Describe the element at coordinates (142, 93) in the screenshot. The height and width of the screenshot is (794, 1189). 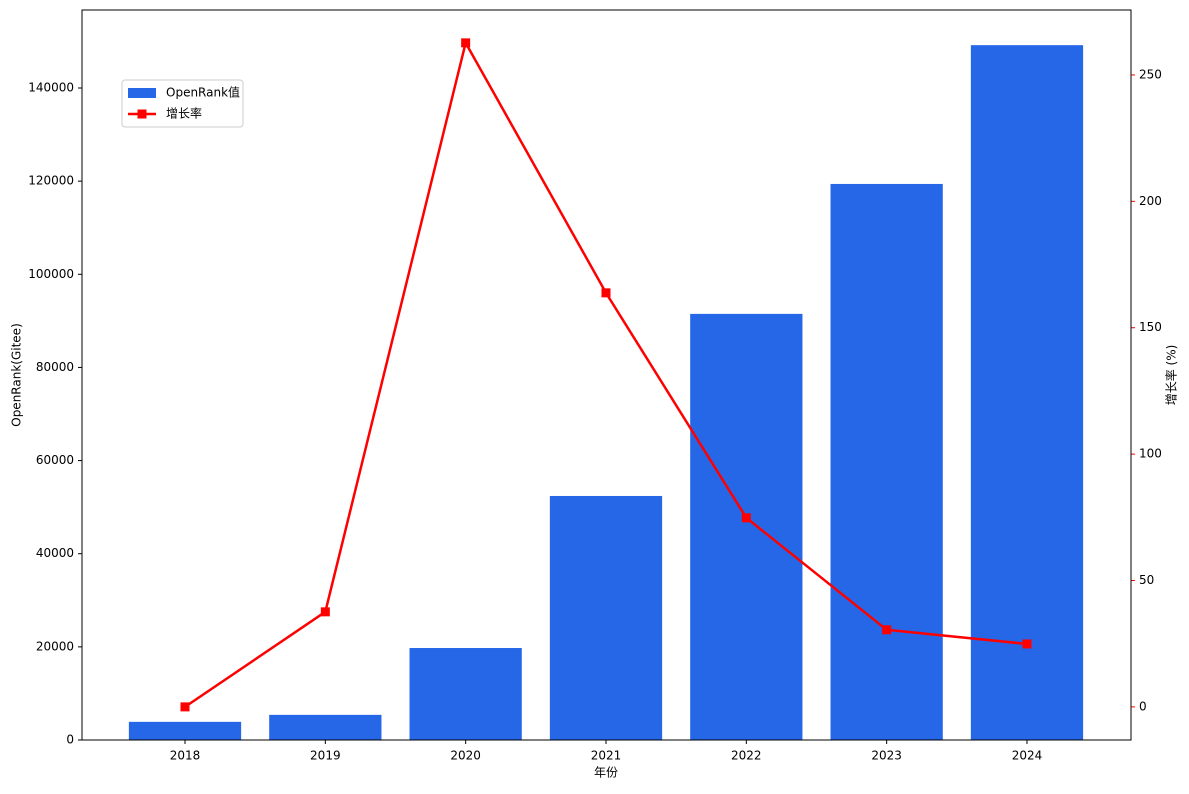
I see `legend-swatch` at that location.